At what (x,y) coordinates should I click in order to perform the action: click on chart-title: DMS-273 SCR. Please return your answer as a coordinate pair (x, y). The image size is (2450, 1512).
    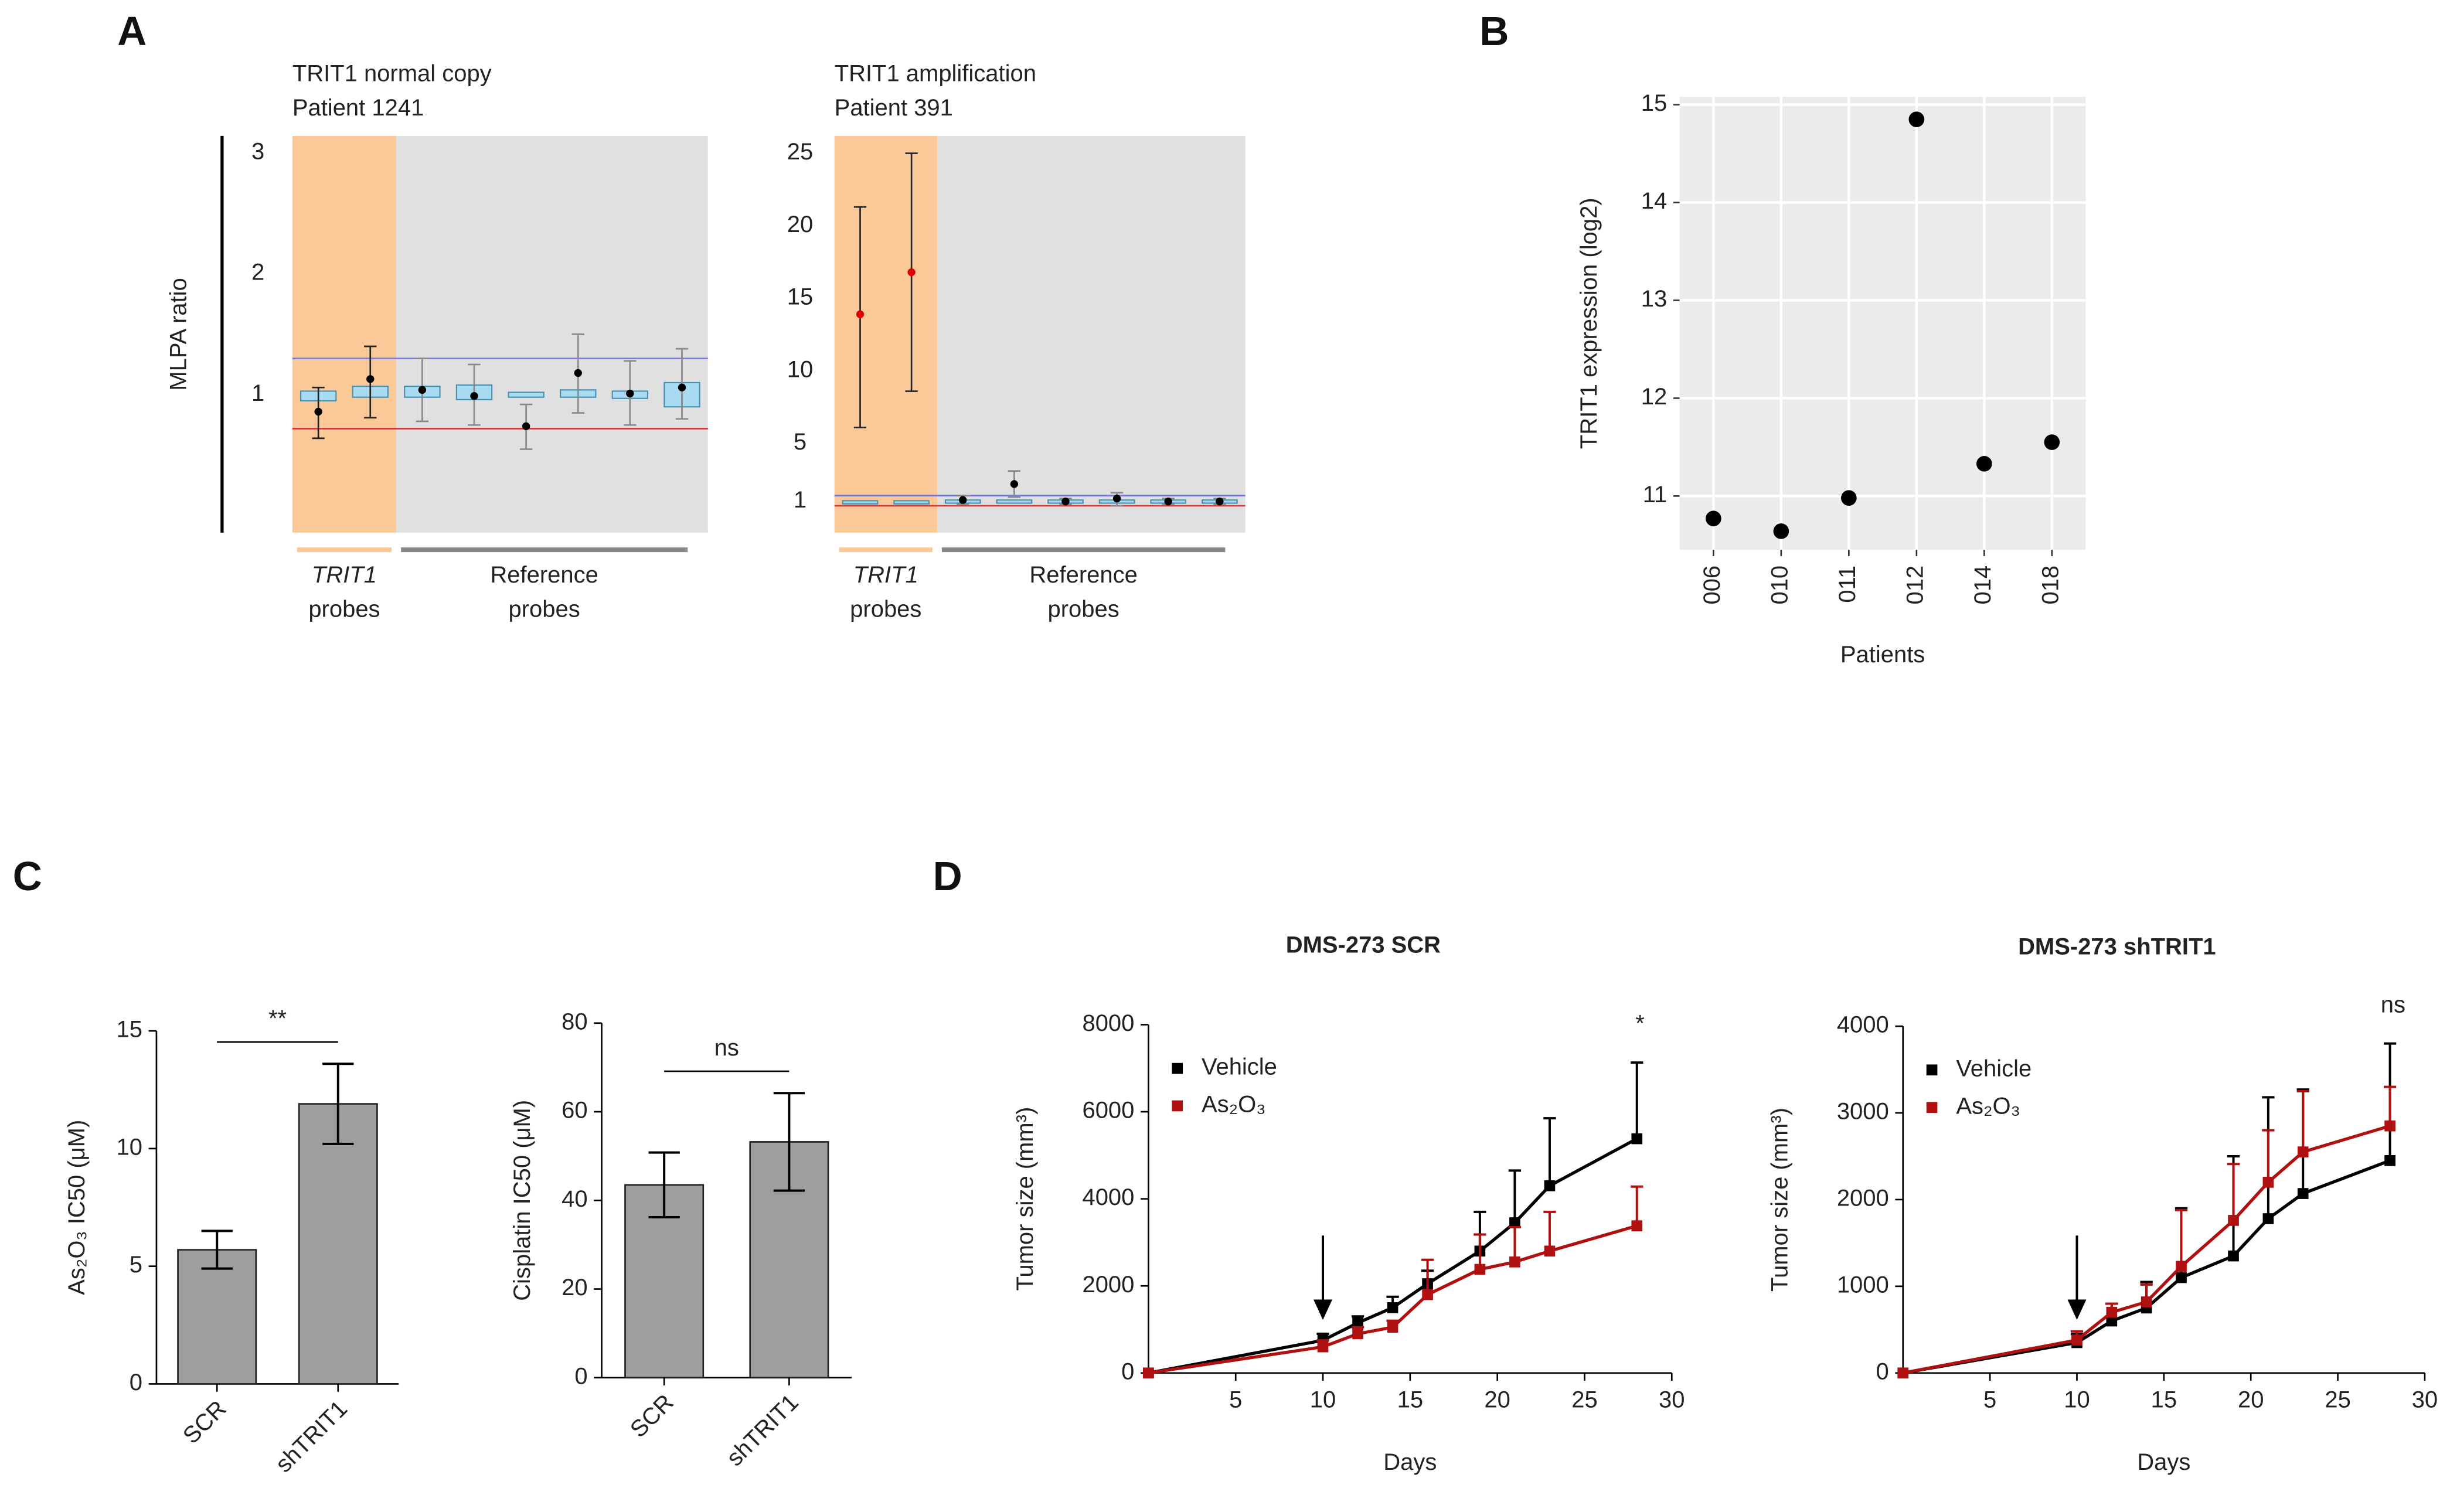
    Looking at the image, I should click on (1363, 945).